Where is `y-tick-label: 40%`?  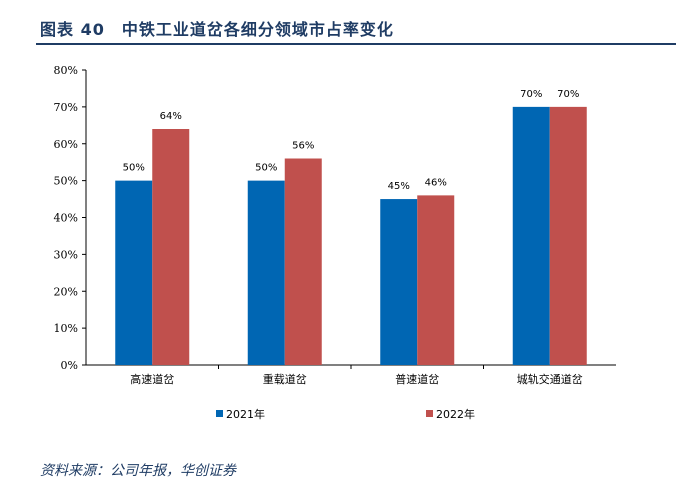 y-tick-label: 40% is located at coordinates (66, 218).